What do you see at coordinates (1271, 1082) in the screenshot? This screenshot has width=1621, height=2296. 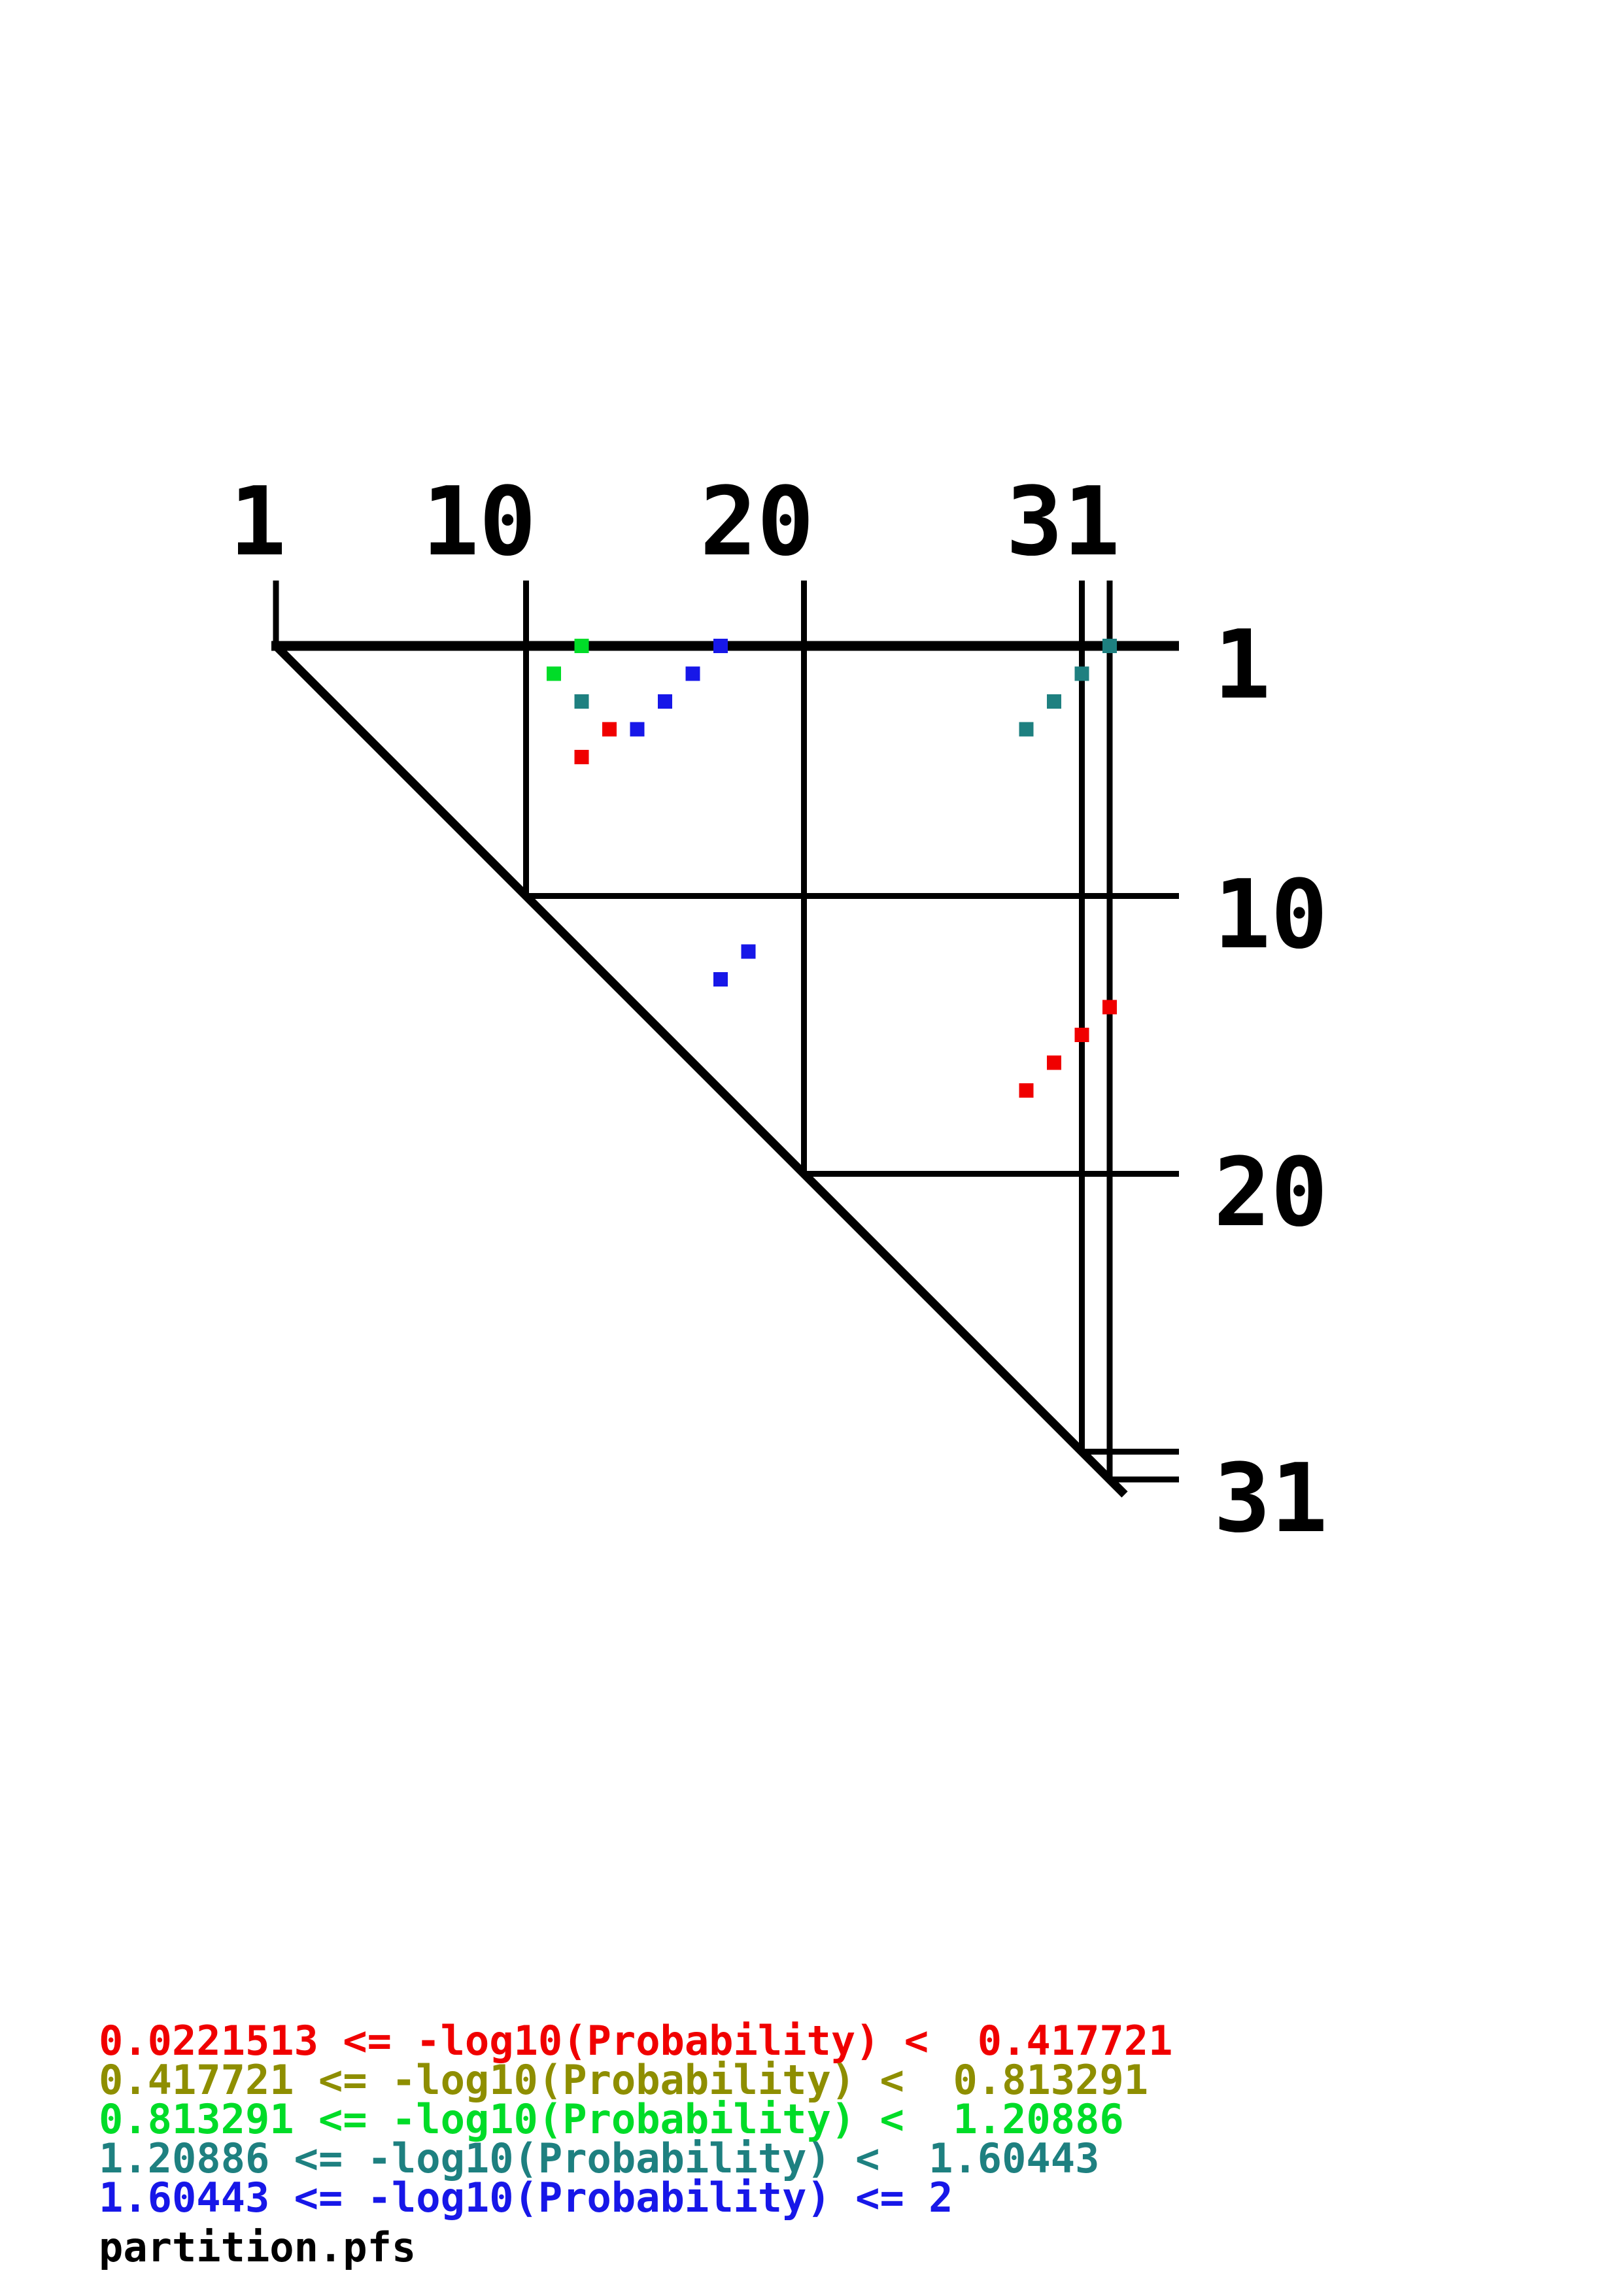 I see `right-axis-labels: 1 10 20 31` at bounding box center [1271, 1082].